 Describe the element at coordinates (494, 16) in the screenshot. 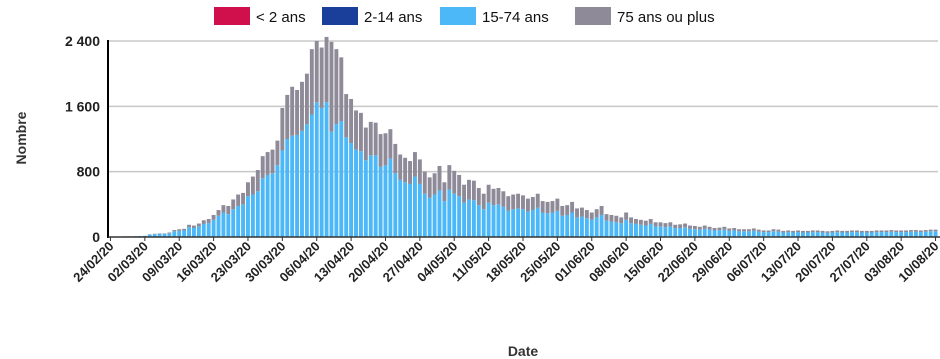

I see `legend-item-15-74: 15-74 ans` at that location.